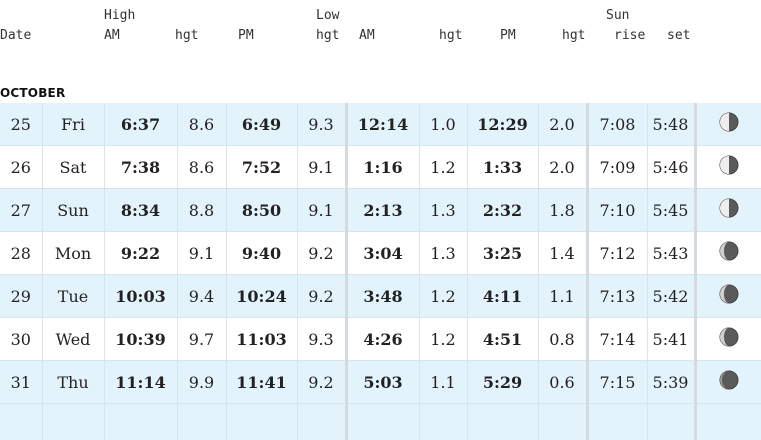 The width and height of the screenshot is (761, 440). Describe the element at coordinates (562, 339) in the screenshot. I see `low-pm-height: 0.8` at that location.